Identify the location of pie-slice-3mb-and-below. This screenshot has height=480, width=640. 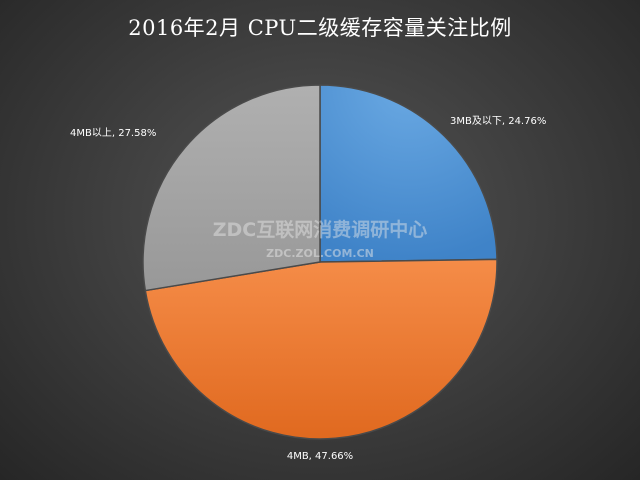
(408, 173).